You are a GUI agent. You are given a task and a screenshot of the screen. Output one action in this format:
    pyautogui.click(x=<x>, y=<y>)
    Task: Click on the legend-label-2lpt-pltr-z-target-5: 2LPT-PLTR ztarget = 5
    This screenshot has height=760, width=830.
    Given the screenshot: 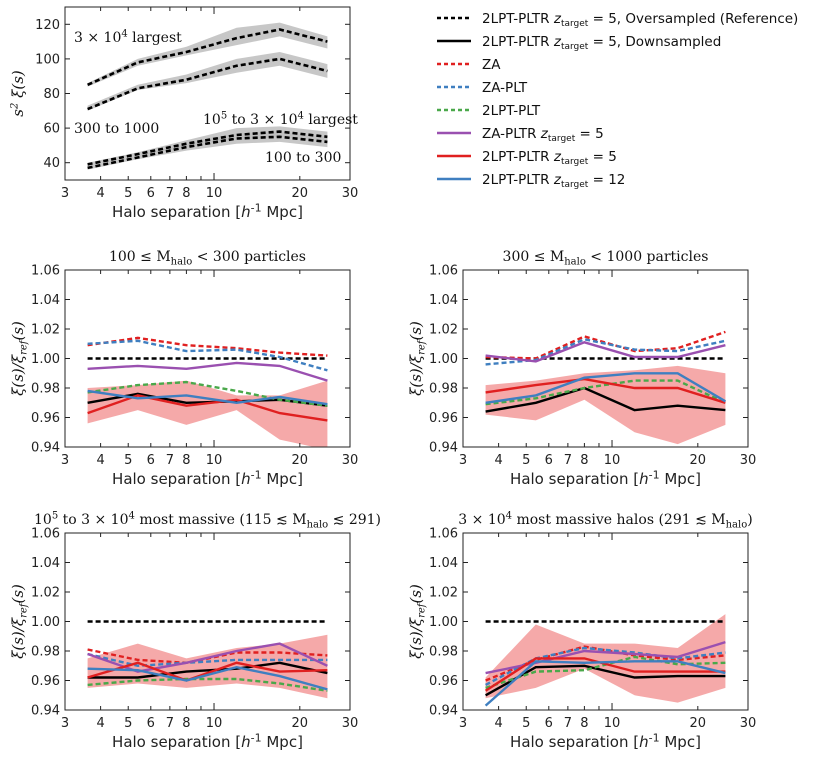 What is the action you would take?
    pyautogui.click(x=549, y=158)
    